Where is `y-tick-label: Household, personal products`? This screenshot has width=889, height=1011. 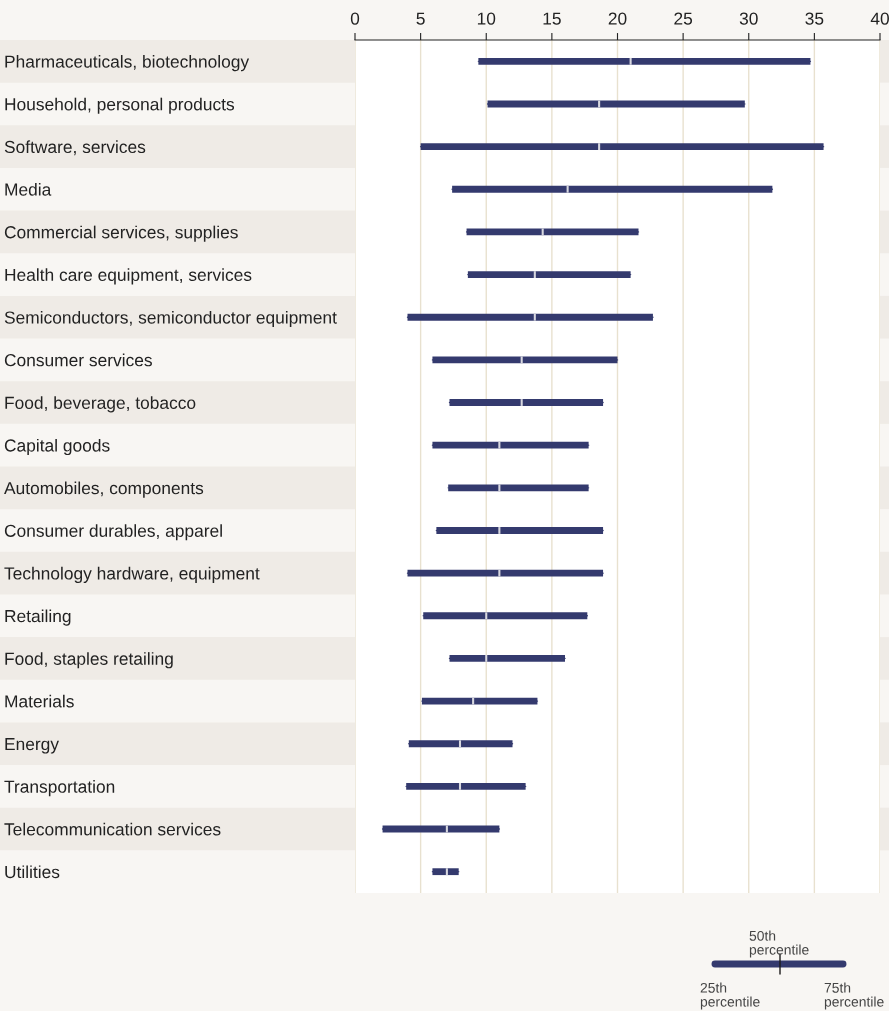
y-tick-label: Household, personal products is located at coordinates (120, 105).